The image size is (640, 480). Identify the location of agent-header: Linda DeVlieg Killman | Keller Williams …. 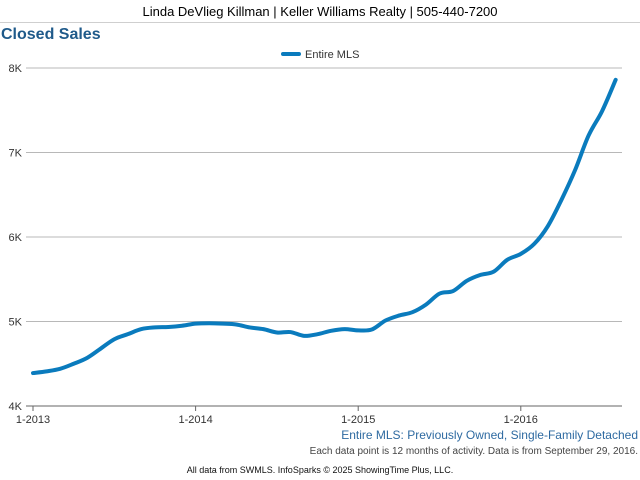
(320, 11).